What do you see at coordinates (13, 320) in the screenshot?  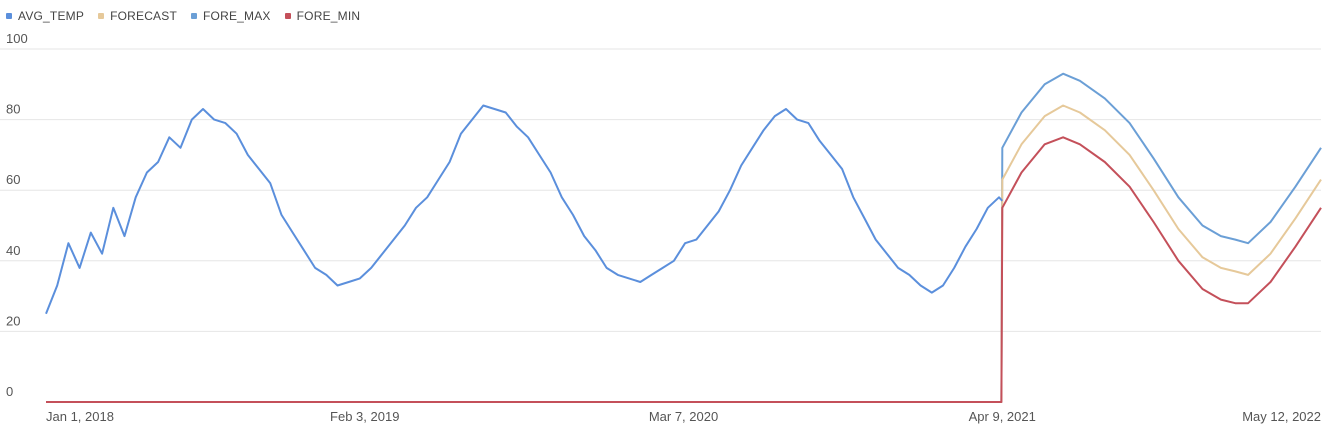 I see `y-tick-label: 20` at bounding box center [13, 320].